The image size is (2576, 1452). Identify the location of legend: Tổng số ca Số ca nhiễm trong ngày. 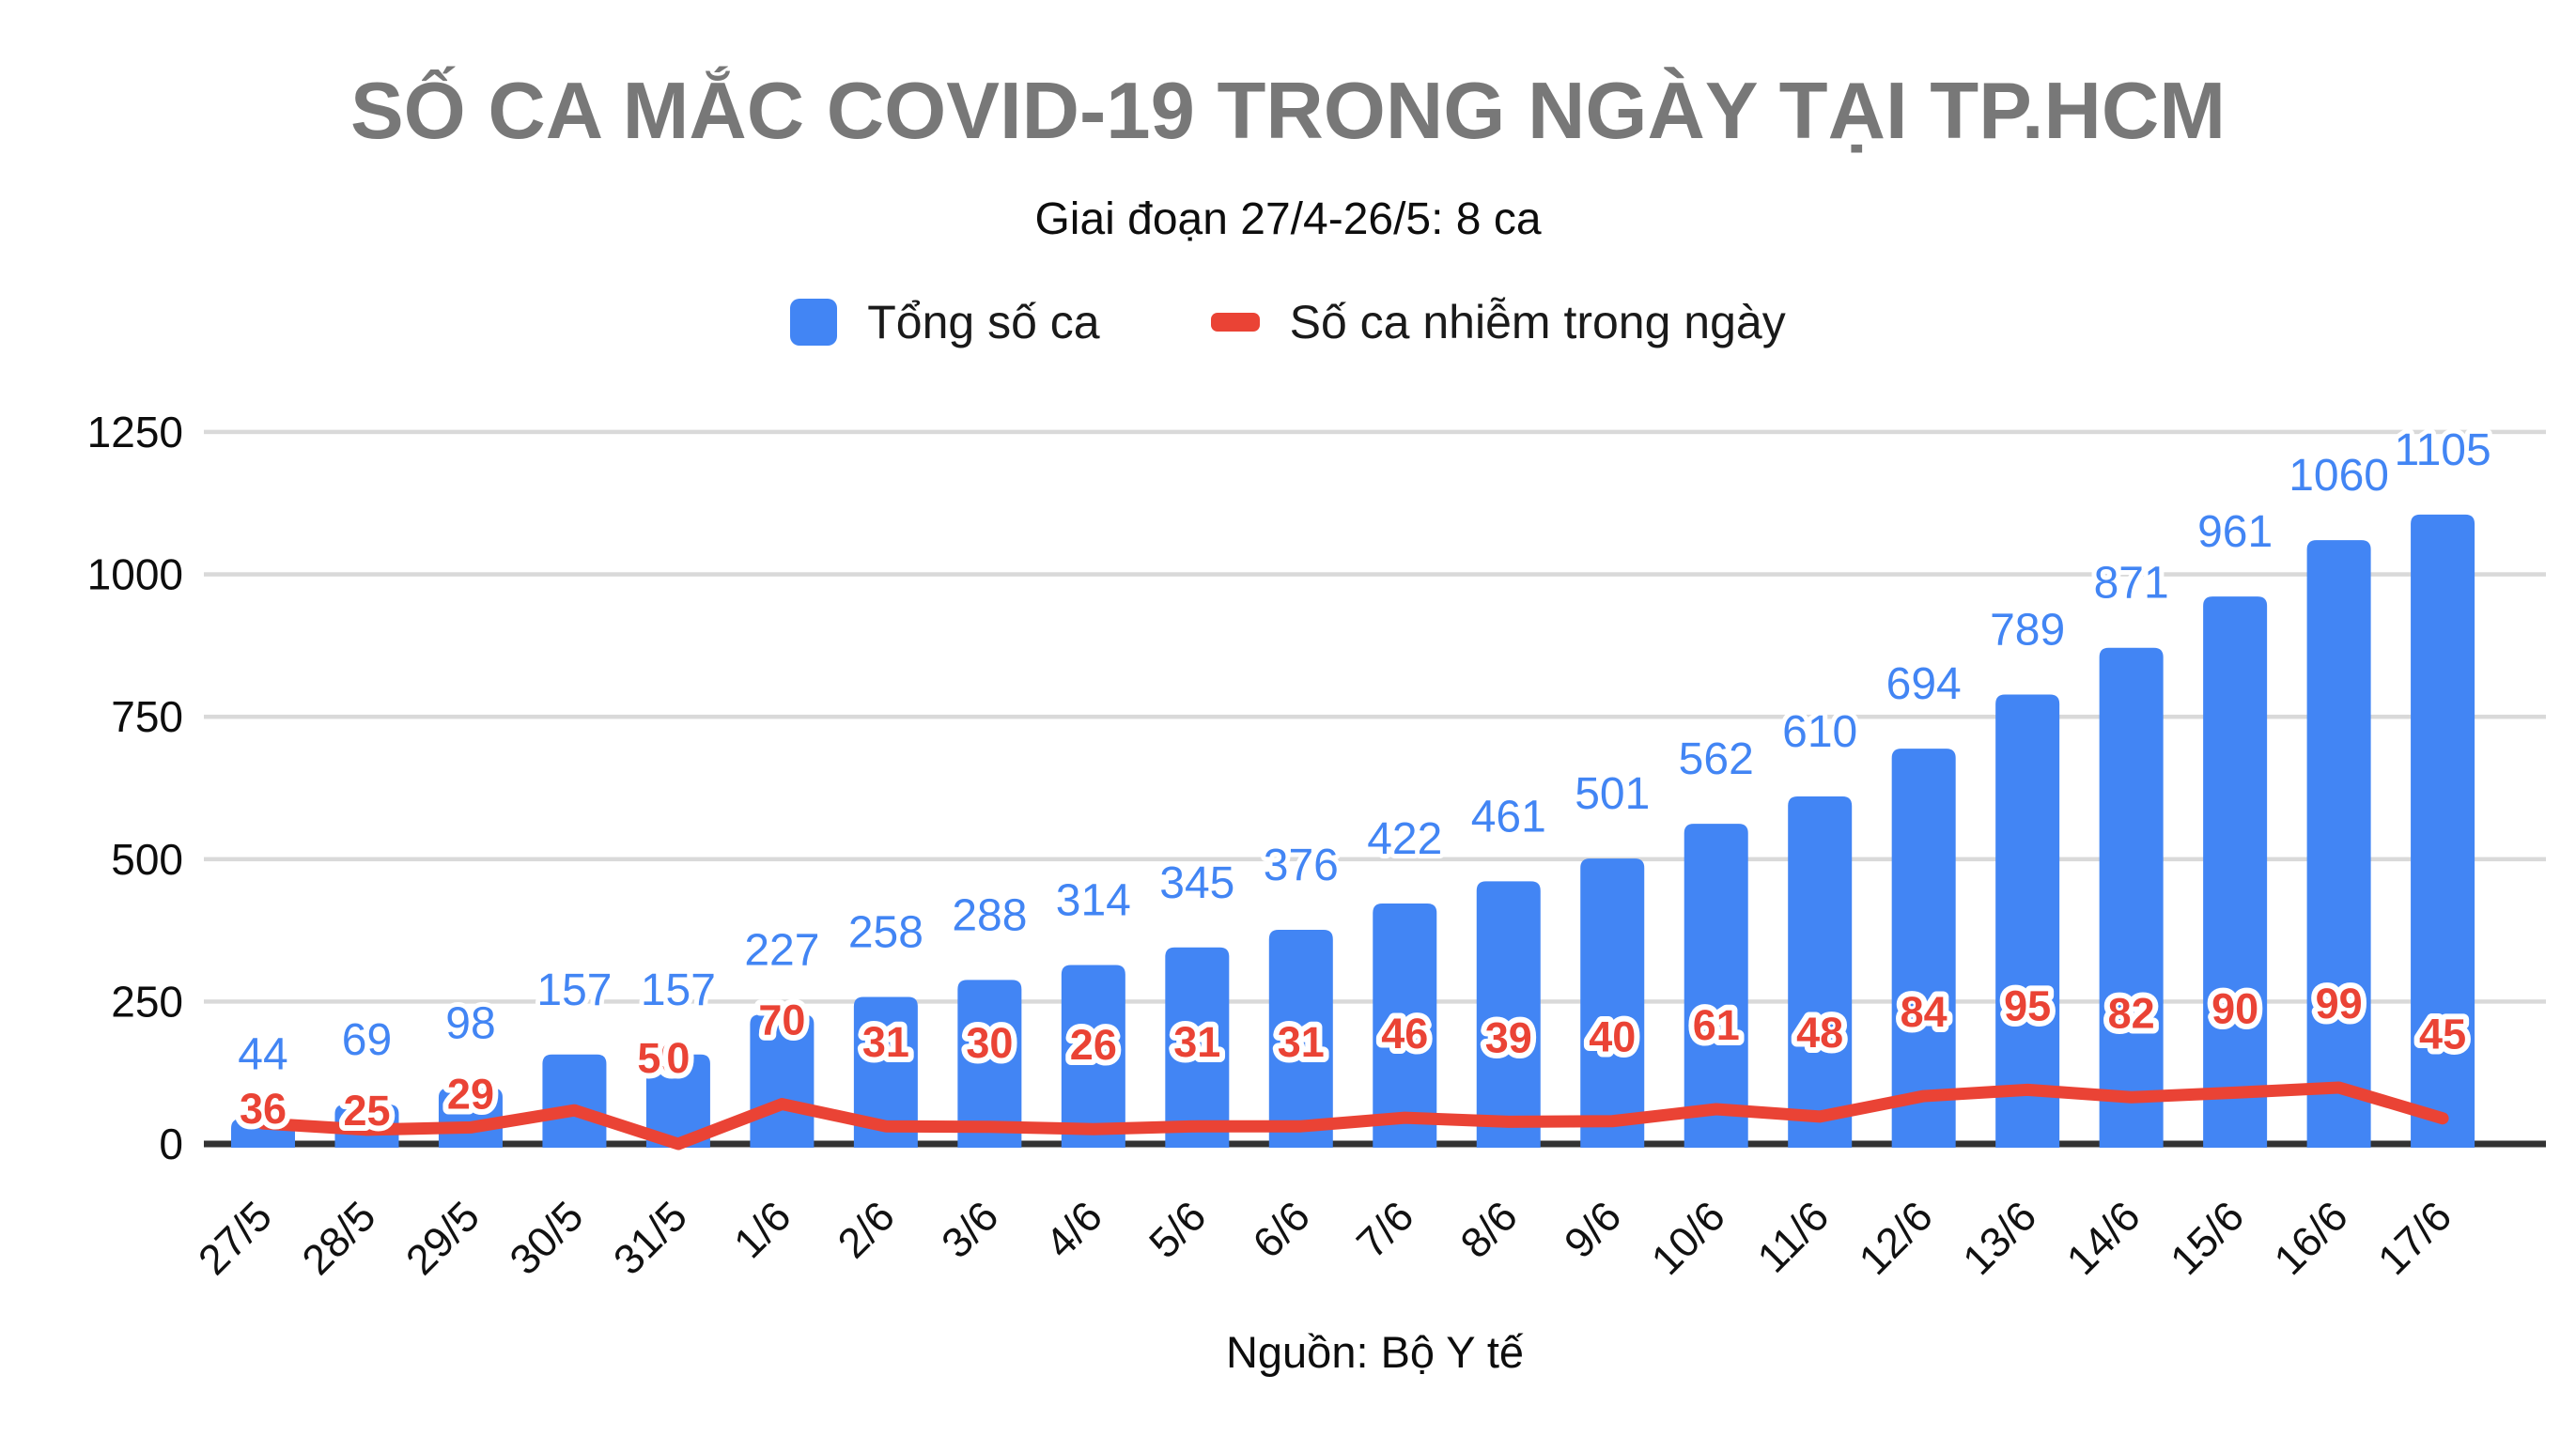
(1288, 322).